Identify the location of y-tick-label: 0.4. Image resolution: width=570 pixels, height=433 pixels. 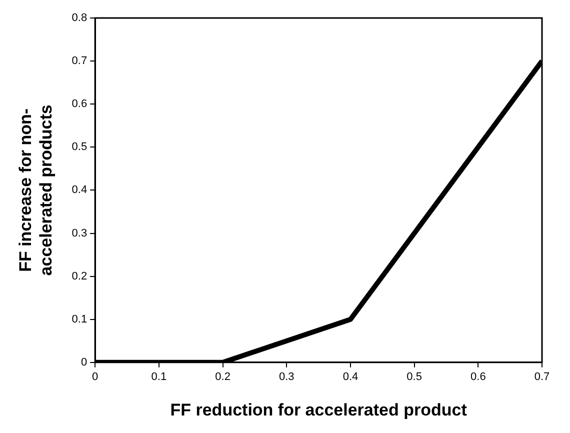
(80, 190).